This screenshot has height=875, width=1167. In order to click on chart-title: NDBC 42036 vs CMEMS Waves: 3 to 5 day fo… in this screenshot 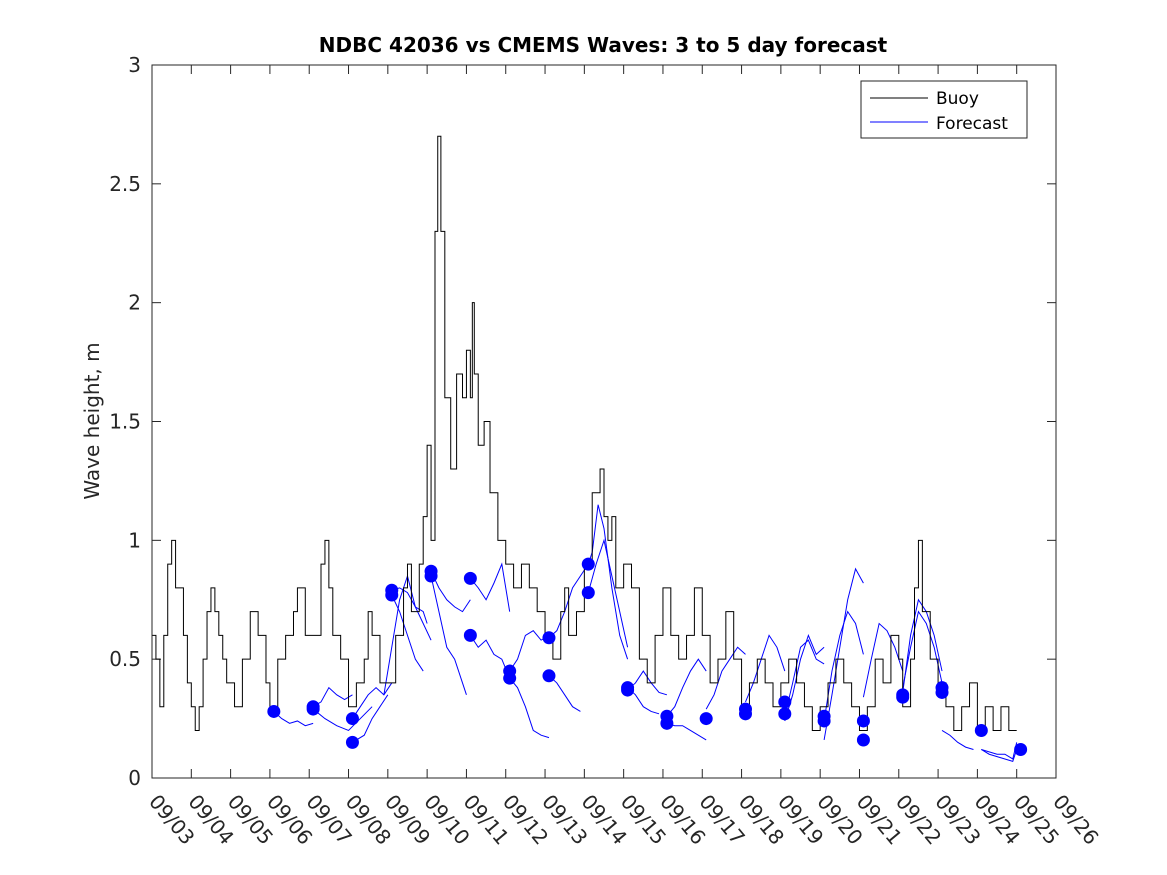, I will do `click(603, 45)`.